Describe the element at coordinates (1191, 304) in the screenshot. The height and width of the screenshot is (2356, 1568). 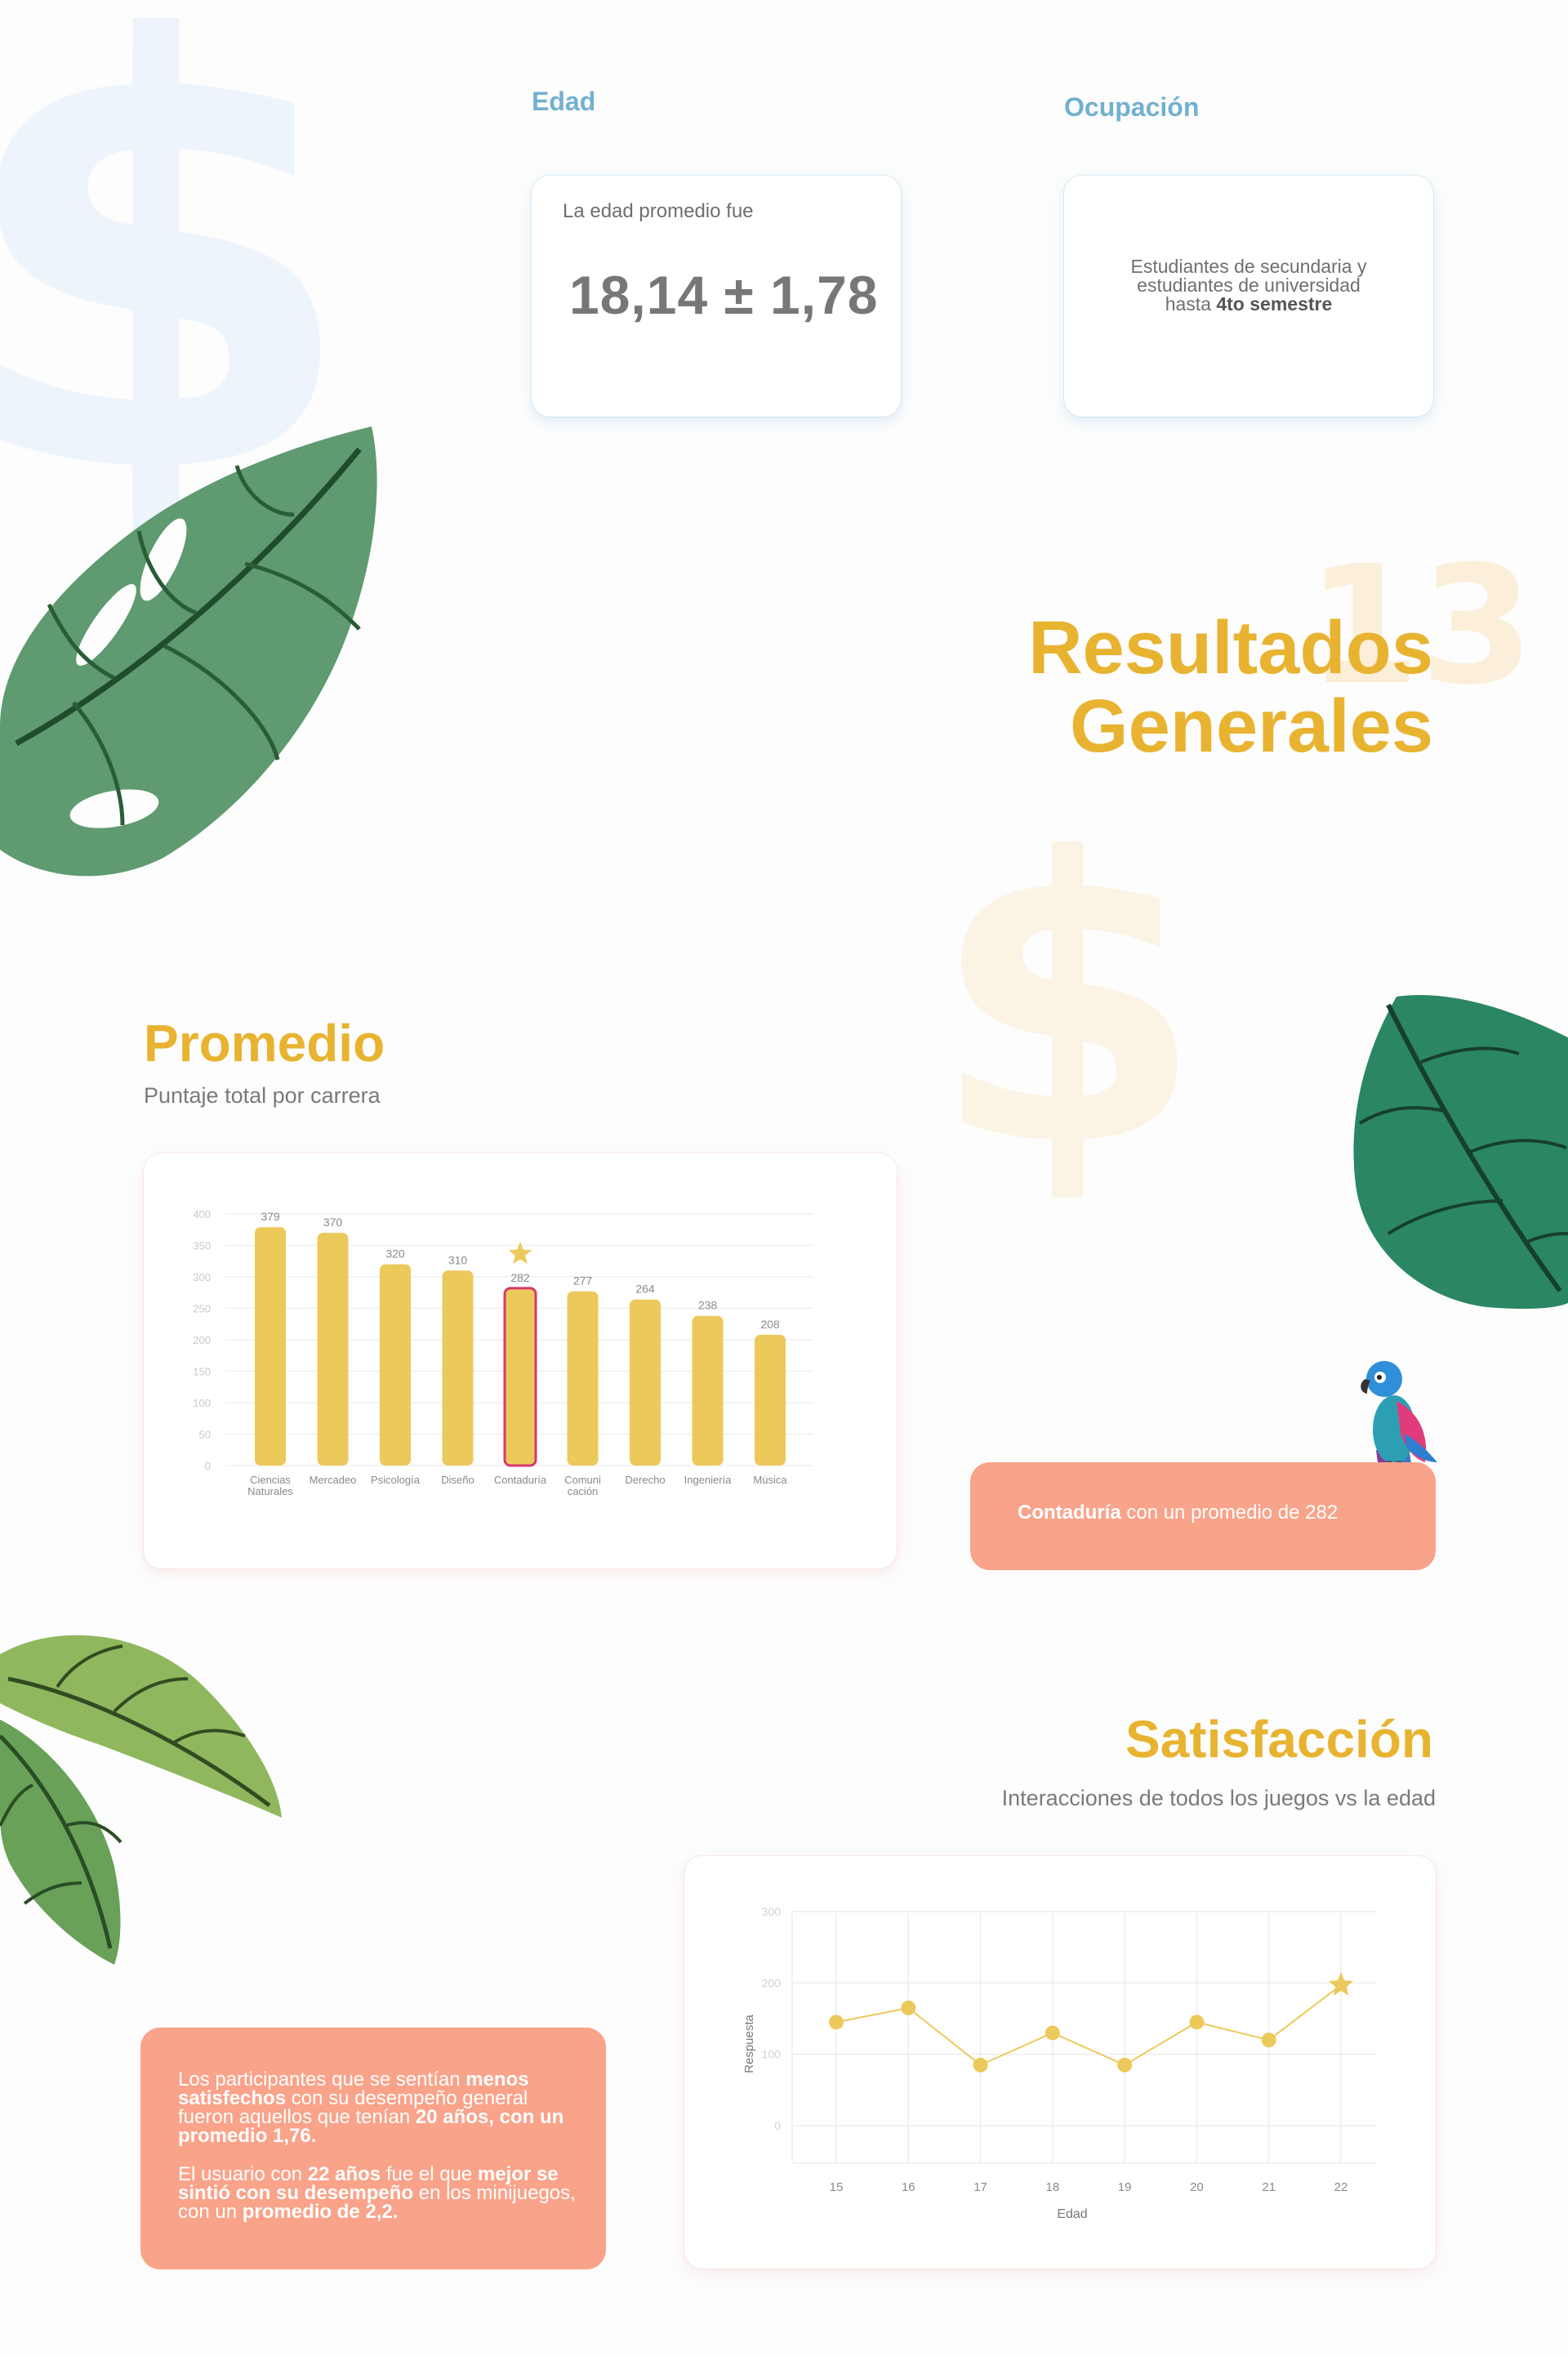
I see `ocupacion-line-3-prefix: hasta` at that location.